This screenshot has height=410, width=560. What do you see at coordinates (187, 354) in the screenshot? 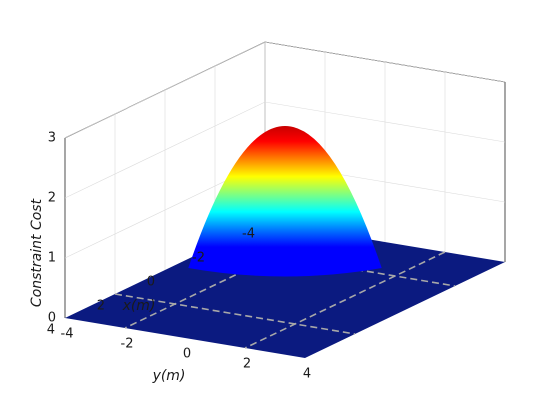
I see `y-tick-label: 0` at bounding box center [187, 354].